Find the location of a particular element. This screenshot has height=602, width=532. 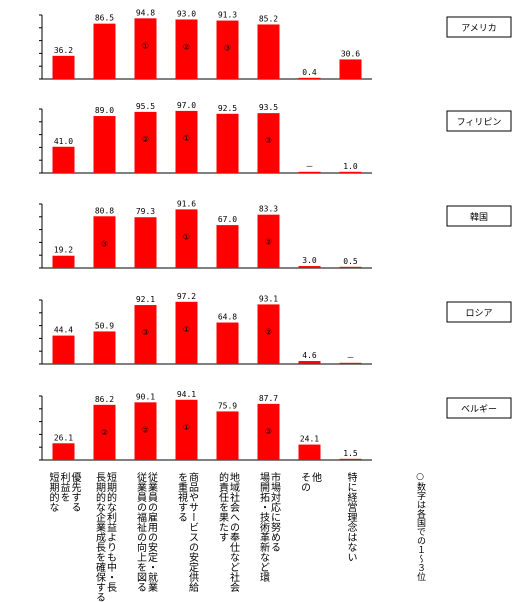

data-label: 92.5 is located at coordinates (227, 108).